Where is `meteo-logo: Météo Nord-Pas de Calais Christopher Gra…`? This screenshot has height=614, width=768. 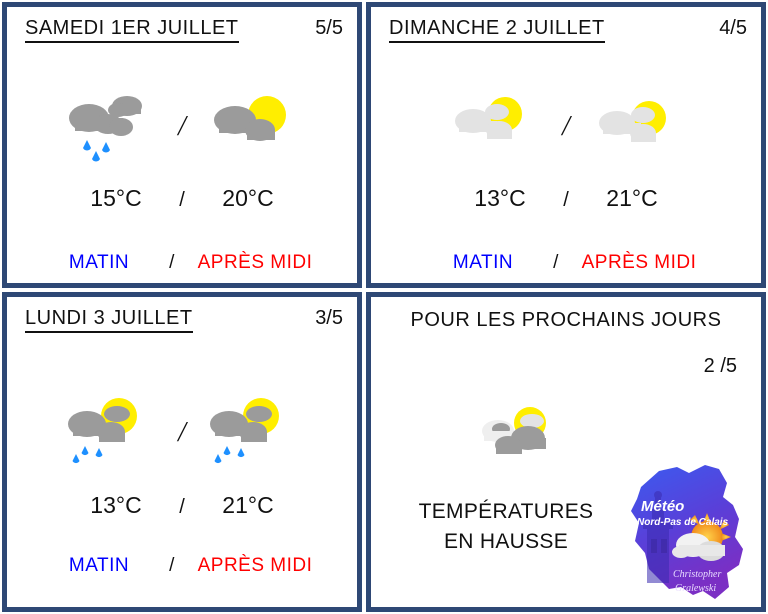 meteo-logo: Météo Nord-Pas de Calais Christopher Gra… is located at coordinates (687, 528).